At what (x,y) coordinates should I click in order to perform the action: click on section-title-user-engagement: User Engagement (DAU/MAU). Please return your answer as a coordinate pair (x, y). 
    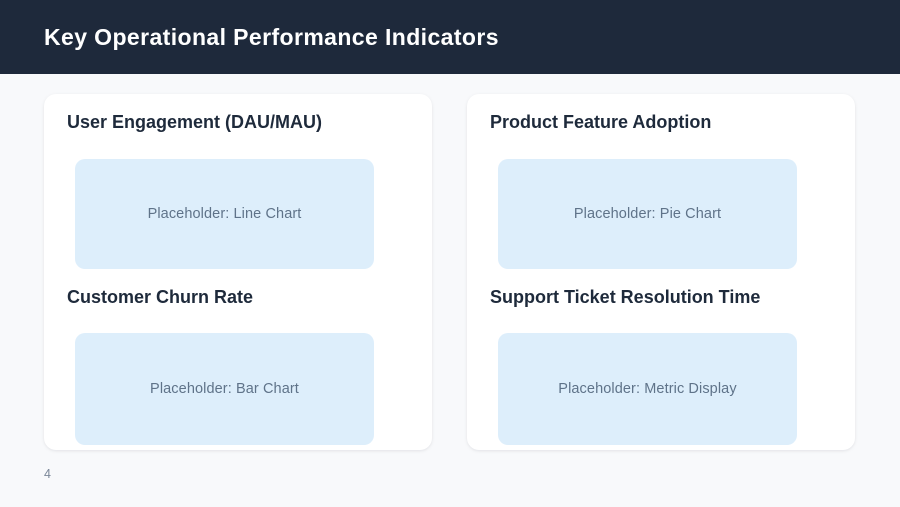
    Looking at the image, I should click on (195, 122).